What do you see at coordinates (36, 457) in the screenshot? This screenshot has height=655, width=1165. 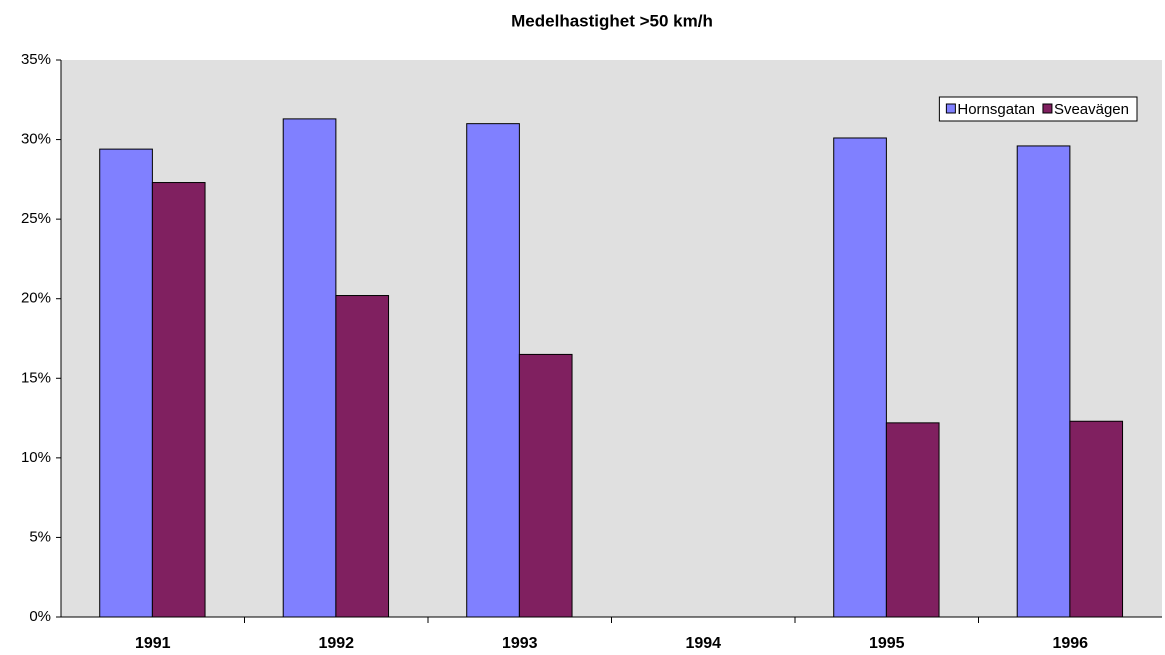 I see `y-tick-label: 10%` at bounding box center [36, 457].